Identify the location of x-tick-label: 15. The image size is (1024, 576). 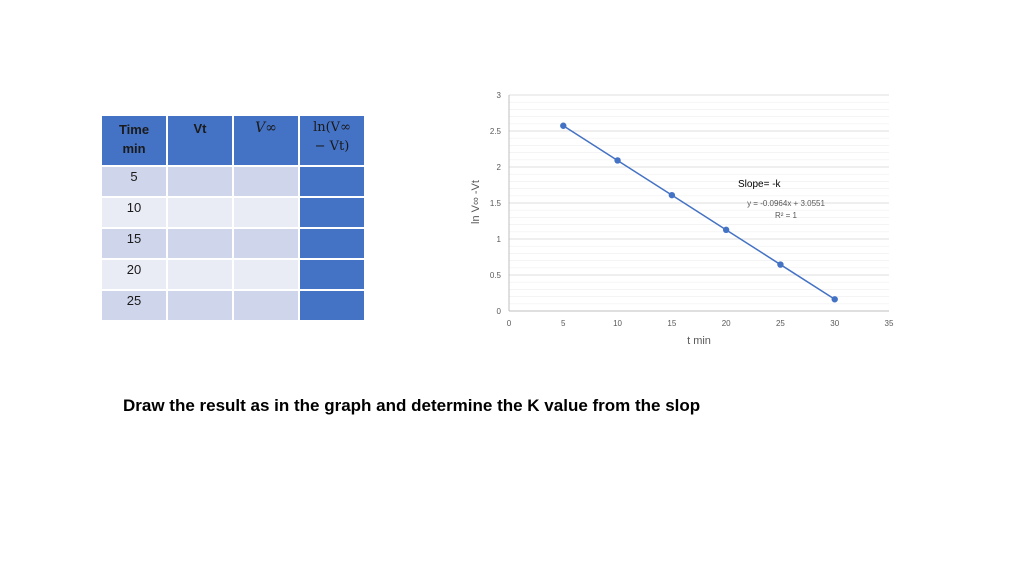
(671, 323).